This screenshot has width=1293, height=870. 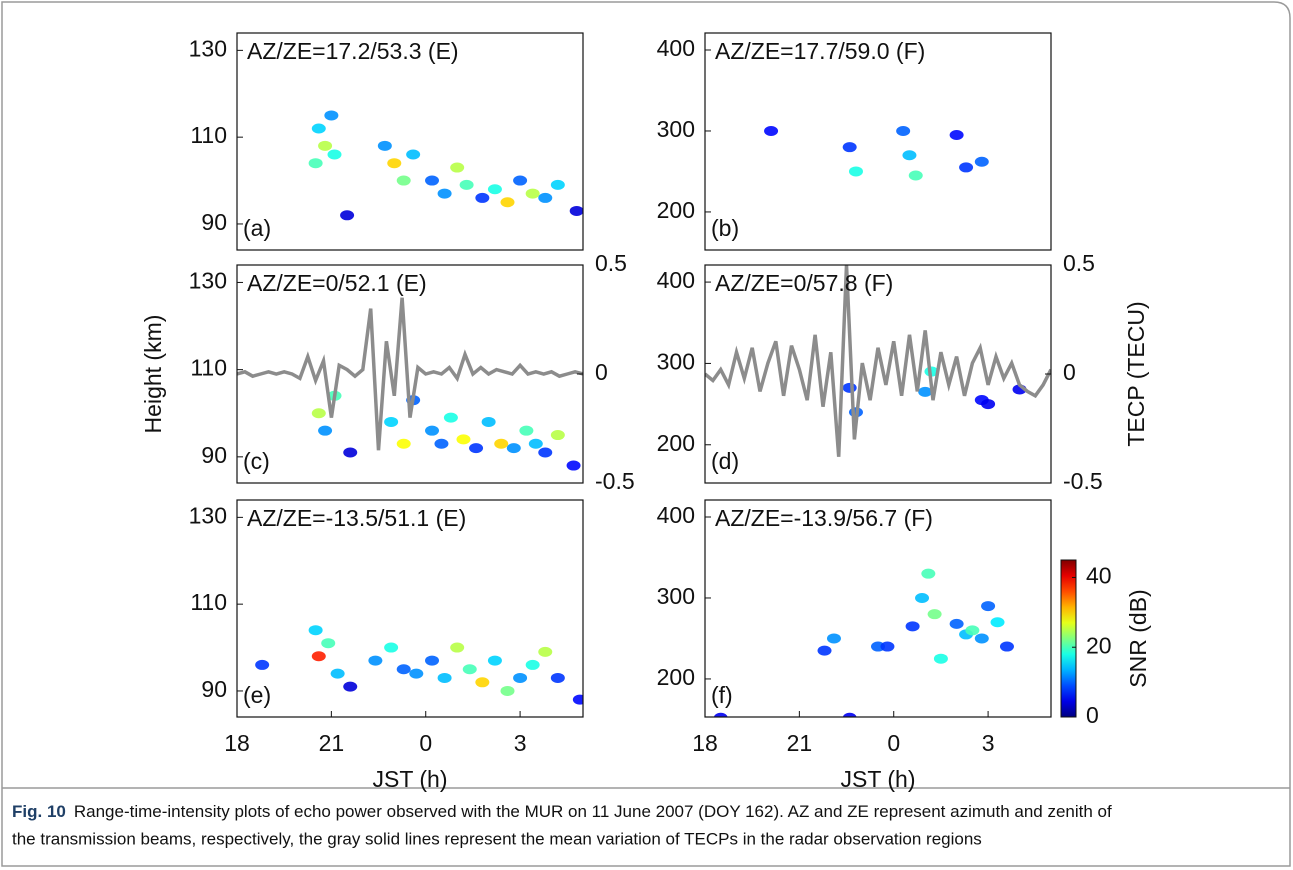 I want to click on colorbar-tick-label: 40, so click(x=1099, y=576).